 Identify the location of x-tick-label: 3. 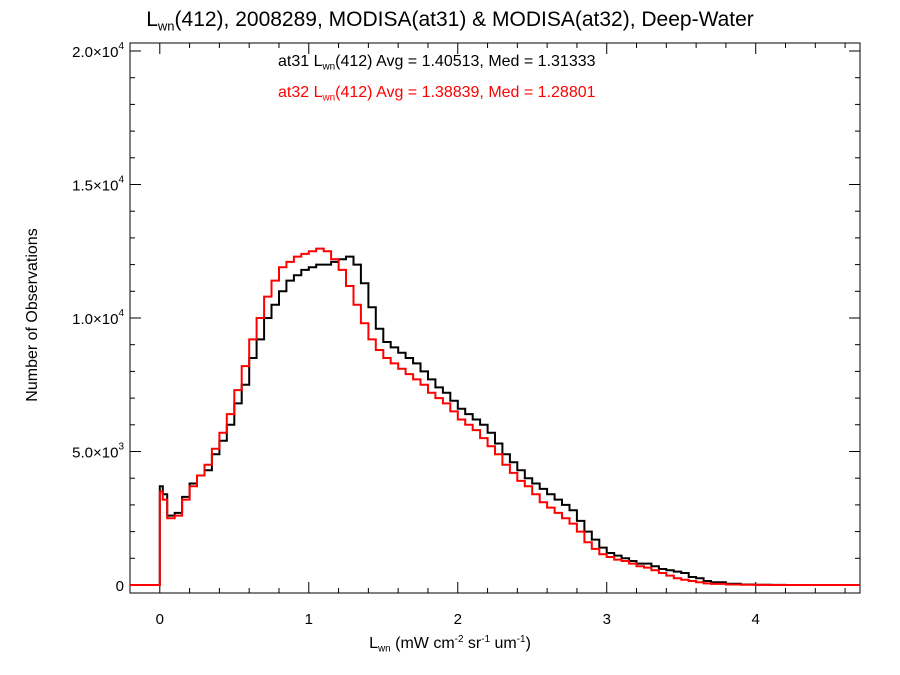
(607, 619).